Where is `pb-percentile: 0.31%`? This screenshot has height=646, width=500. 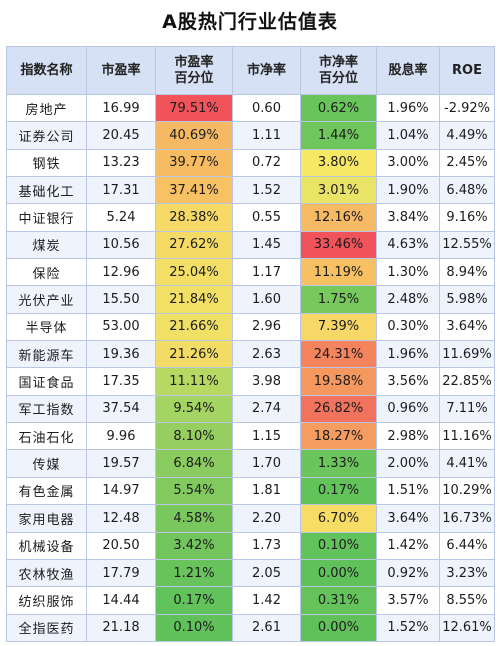
pb-percentile: 0.31% is located at coordinates (338, 600).